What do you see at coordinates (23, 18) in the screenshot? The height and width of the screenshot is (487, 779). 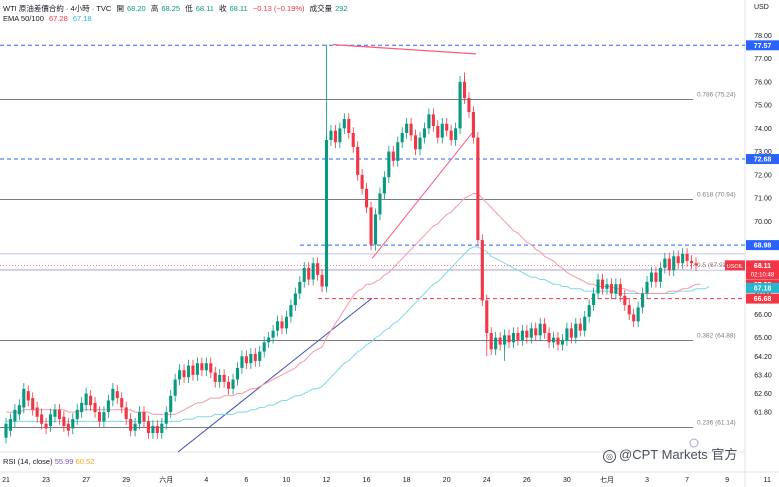 I see `ema-label: EMA 50/100` at bounding box center [23, 18].